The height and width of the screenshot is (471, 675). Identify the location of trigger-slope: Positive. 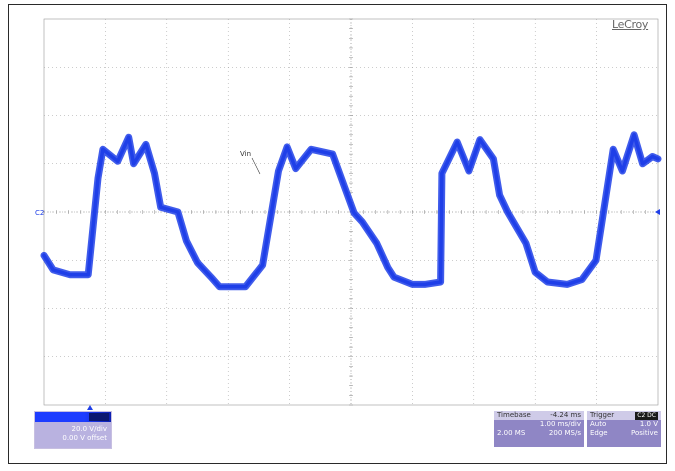
(644, 433).